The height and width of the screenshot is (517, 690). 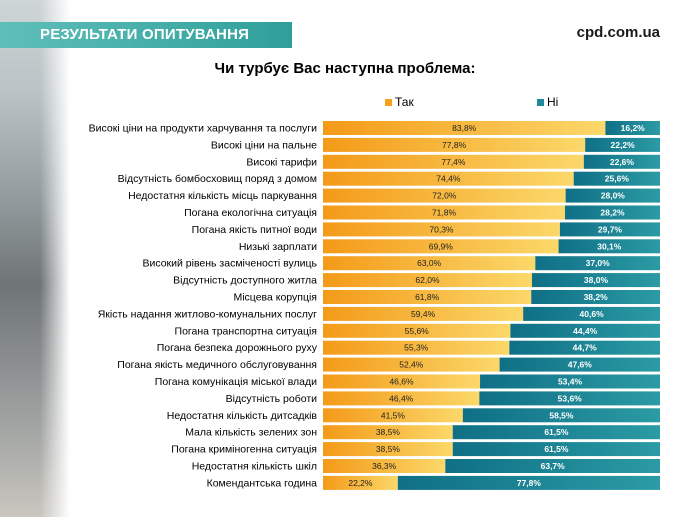 What do you see at coordinates (217, 179) in the screenshot?
I see `category-label: Відсутність бомбосховищ поряд з домом` at bounding box center [217, 179].